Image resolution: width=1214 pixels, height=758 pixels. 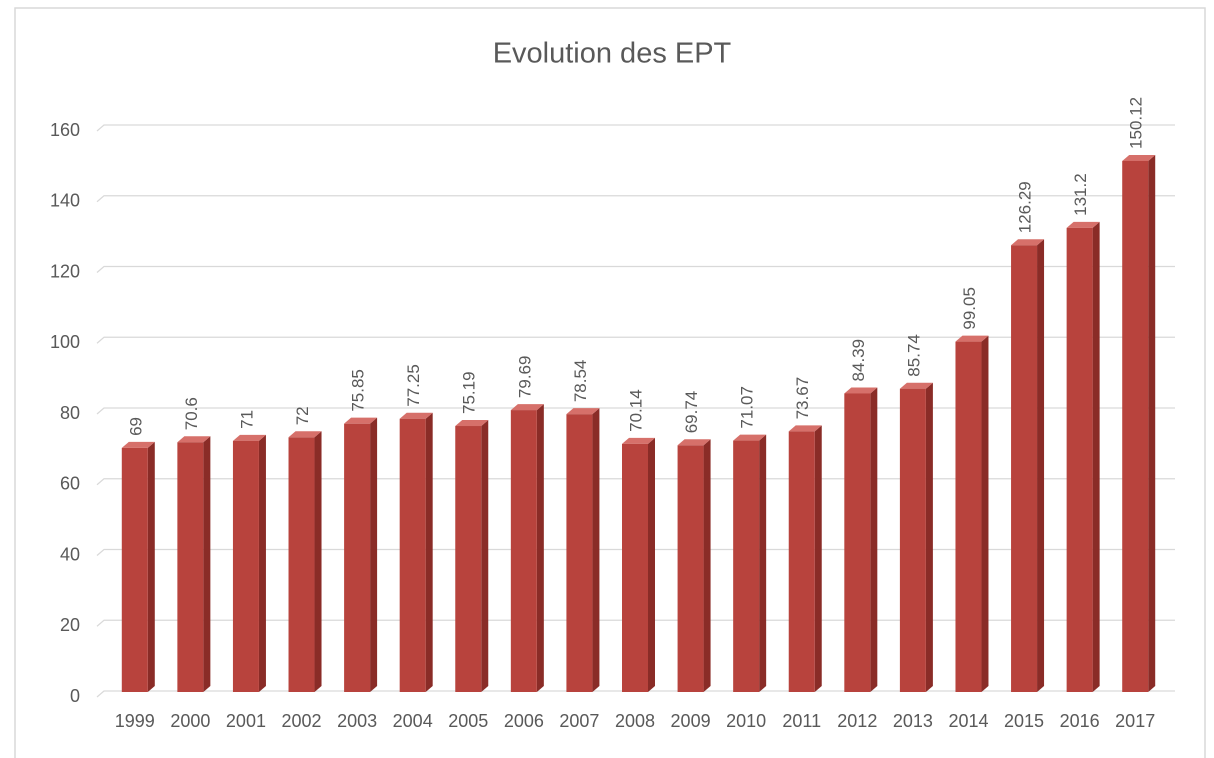 What do you see at coordinates (1080, 194) in the screenshot?
I see `value-label: 131.2` at bounding box center [1080, 194].